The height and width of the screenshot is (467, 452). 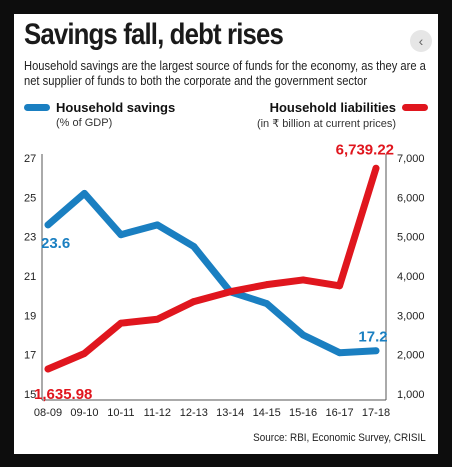 What do you see at coordinates (421, 41) in the screenshot?
I see `chevron-left-icon: ‹` at bounding box center [421, 41].